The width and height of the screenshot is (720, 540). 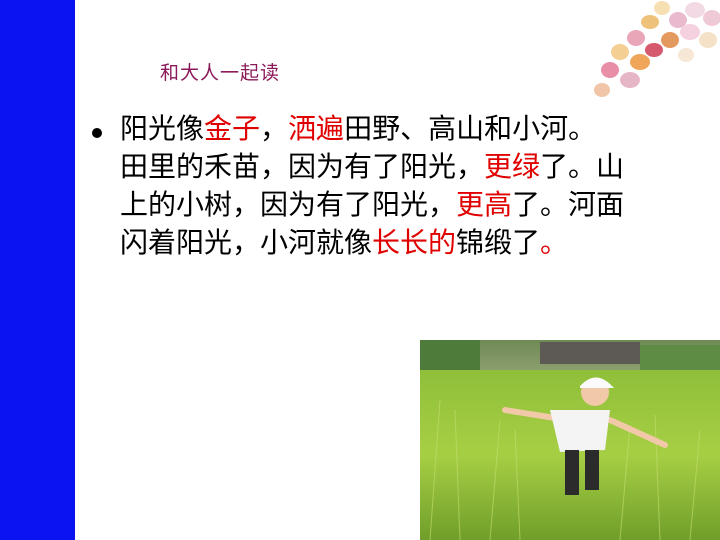 I want to click on paragraph-line: 上的小树，因为有了阳光，更高了。河面, so click(x=412, y=205).